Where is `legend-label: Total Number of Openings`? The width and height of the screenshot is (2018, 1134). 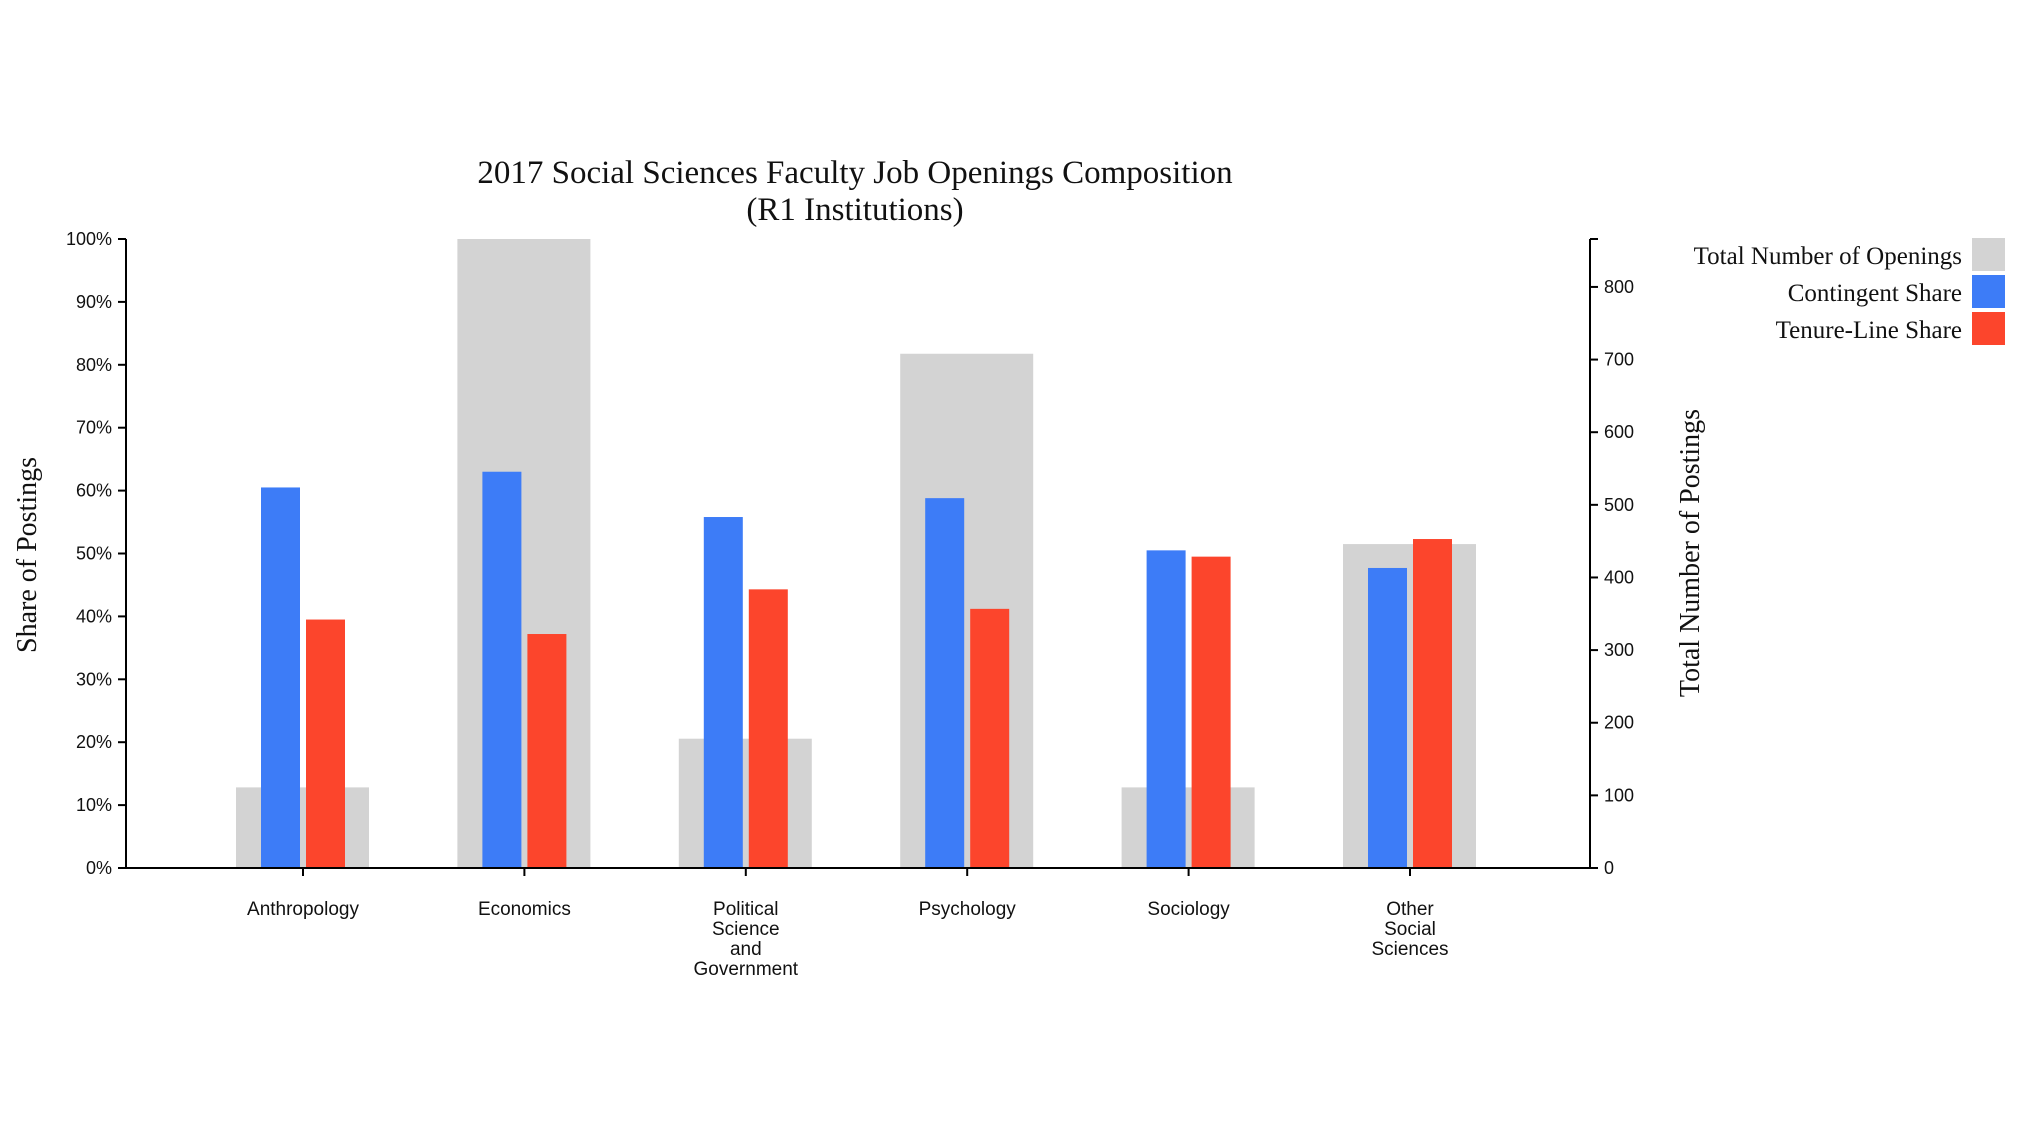 legend-label: Total Number of Openings is located at coordinates (1828, 256).